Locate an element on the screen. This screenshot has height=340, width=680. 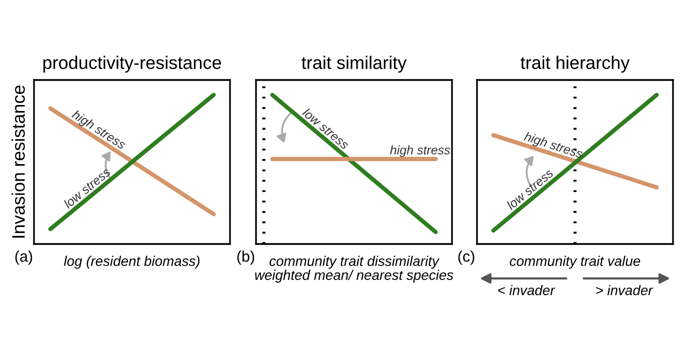
x-axis-title: log (resident biomass) is located at coordinates (132, 262).